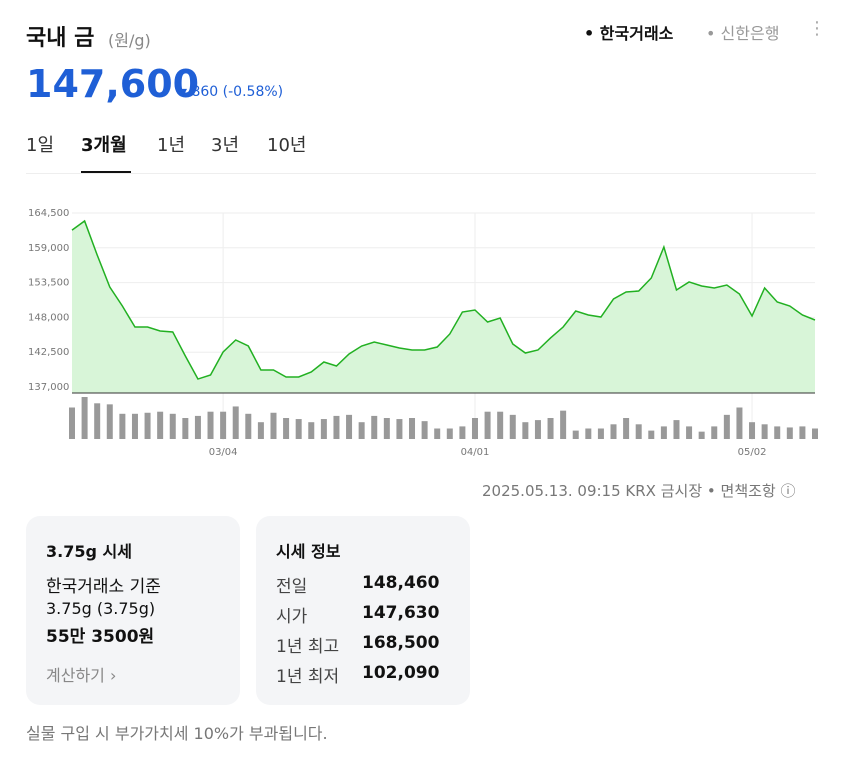 Image resolution: width=842 pixels, height=761 pixels. What do you see at coordinates (752, 452) in the screenshot?
I see `x-tick-label: 05/02` at bounding box center [752, 452].